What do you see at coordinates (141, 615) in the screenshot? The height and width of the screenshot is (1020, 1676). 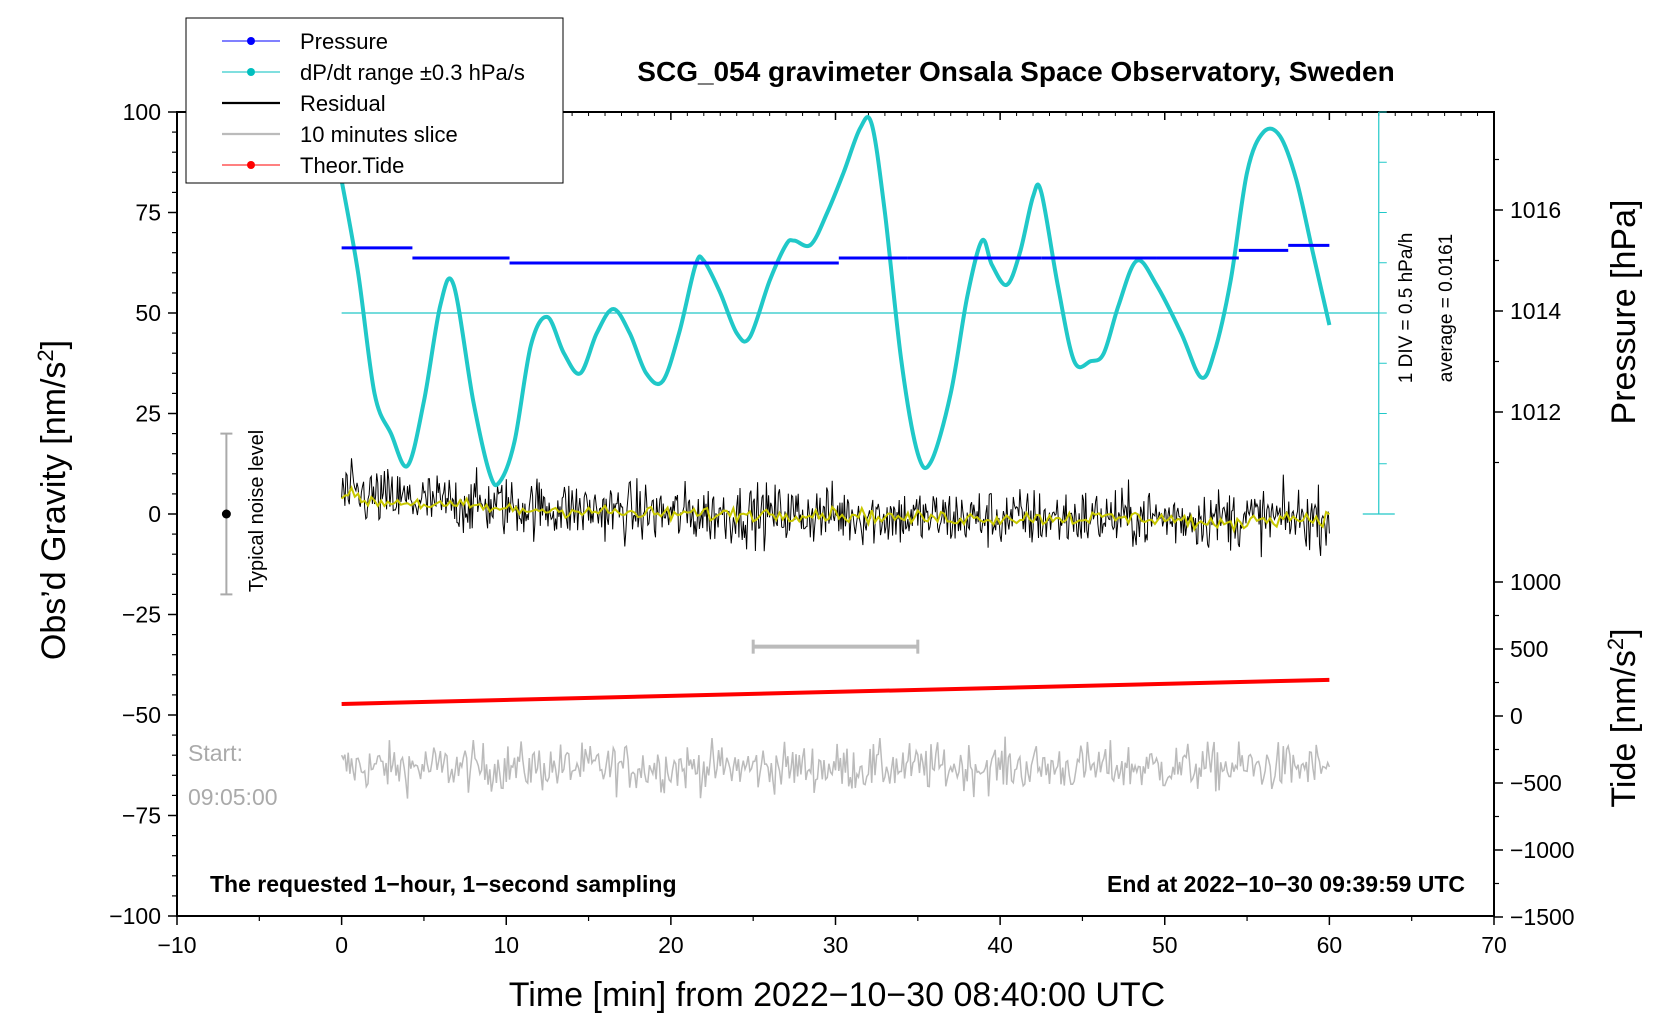 I see `y-tick-label: −25` at bounding box center [141, 615].